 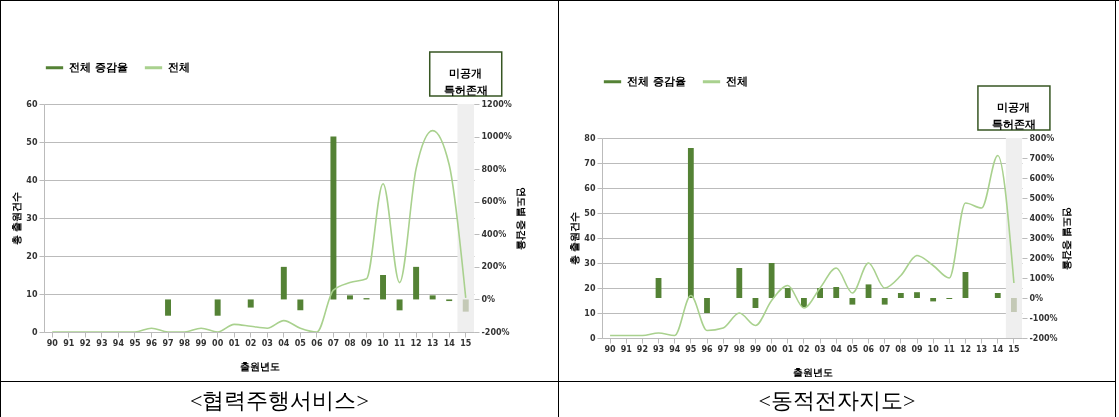 I want to click on y2-tick-label: 700%, so click(x=1042, y=158).